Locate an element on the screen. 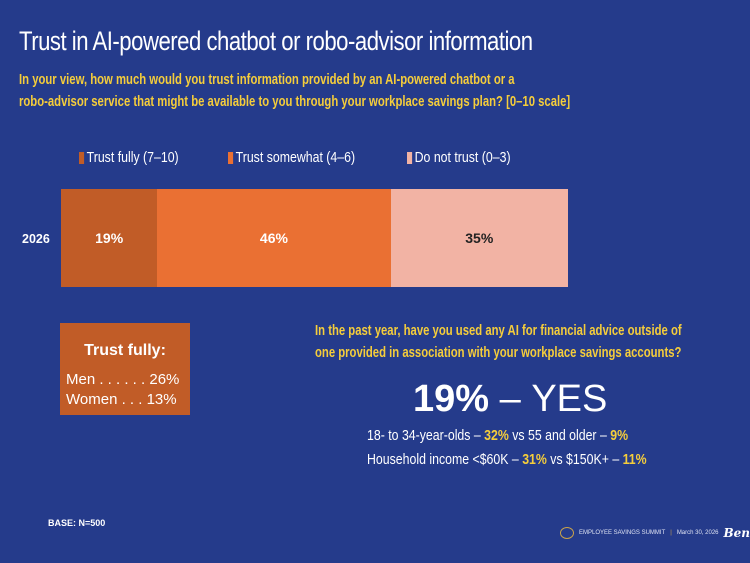 The height and width of the screenshot is (563, 750). men-row: Men . . . . . . 26% is located at coordinates (122, 379).